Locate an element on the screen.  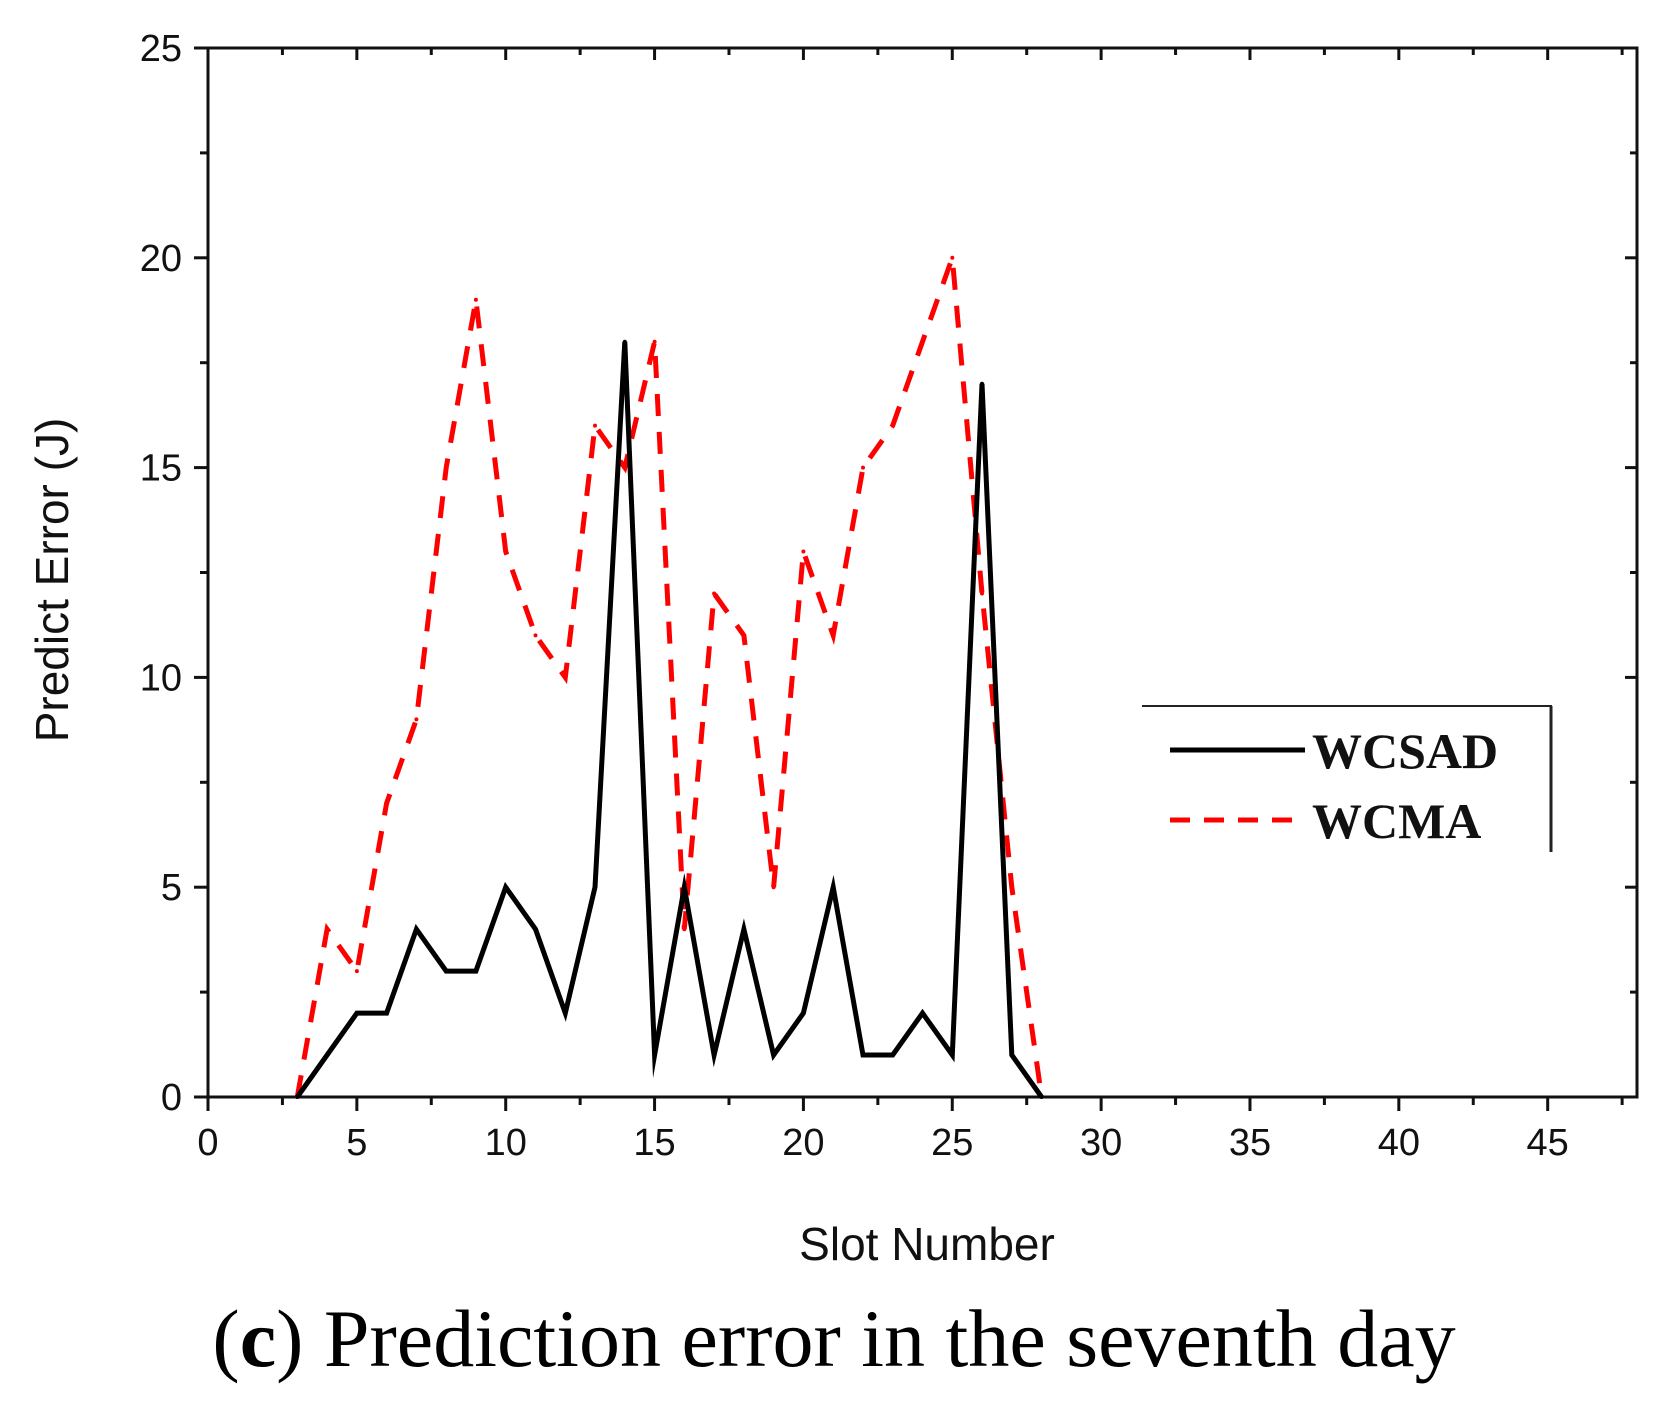
x-tick-label: 30 is located at coordinates (1101, 1143).